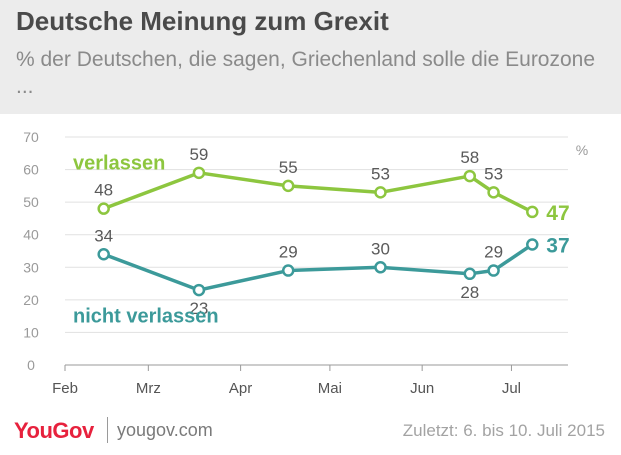 This screenshot has width=621, height=455. I want to click on yougov-logo: YouGov, so click(54, 430).